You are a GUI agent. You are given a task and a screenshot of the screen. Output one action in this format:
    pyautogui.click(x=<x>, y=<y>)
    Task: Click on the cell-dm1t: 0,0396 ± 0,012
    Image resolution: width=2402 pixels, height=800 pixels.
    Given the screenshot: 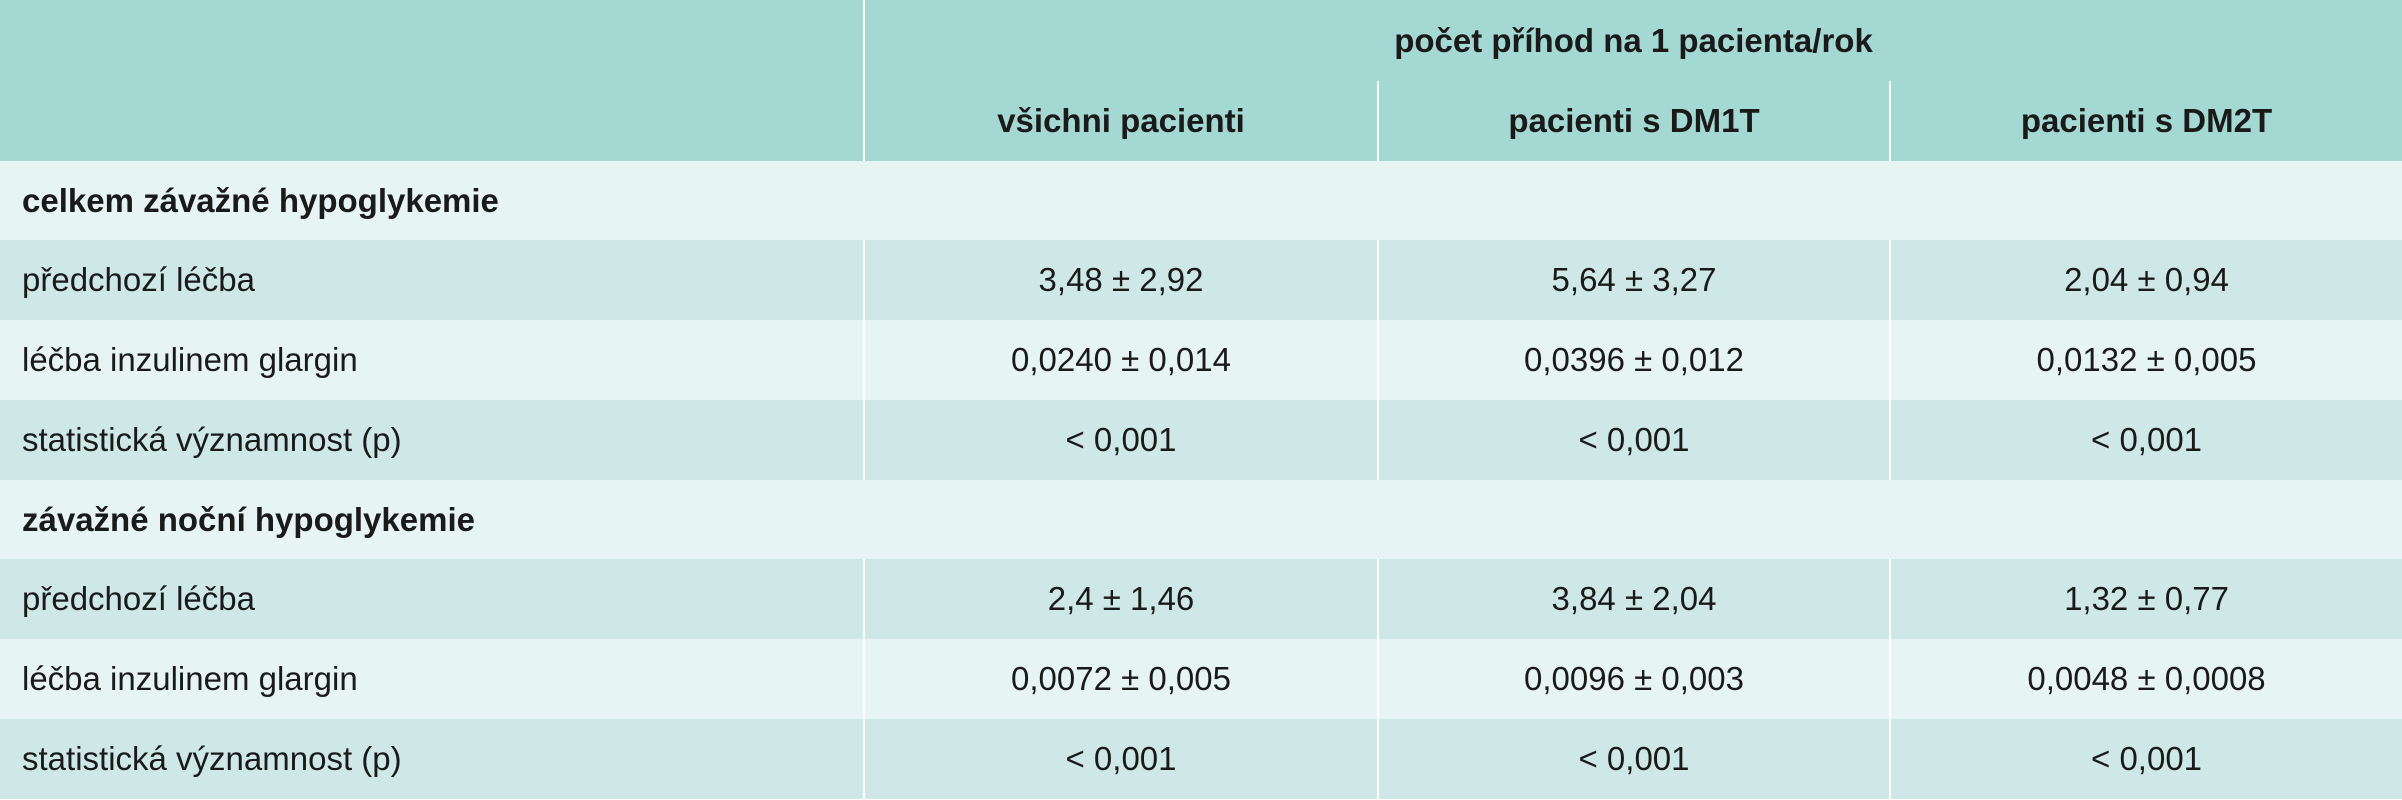 What is the action you would take?
    pyautogui.click(x=1633, y=360)
    